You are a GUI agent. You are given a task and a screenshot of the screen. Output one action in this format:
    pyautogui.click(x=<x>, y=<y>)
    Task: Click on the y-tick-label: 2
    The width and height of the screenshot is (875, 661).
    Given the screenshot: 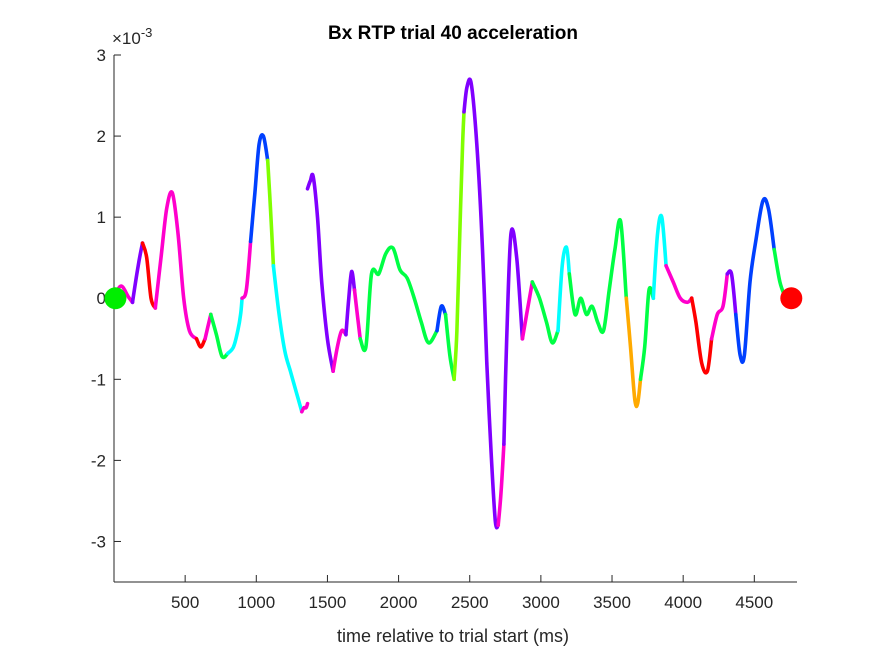 What is the action you would take?
    pyautogui.click(x=101, y=136)
    